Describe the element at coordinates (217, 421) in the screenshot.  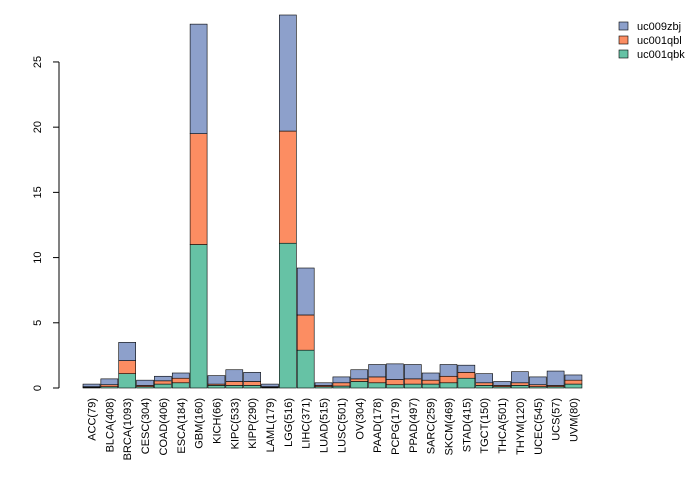
I see `x-tick-label: KICH(66)` at that location.